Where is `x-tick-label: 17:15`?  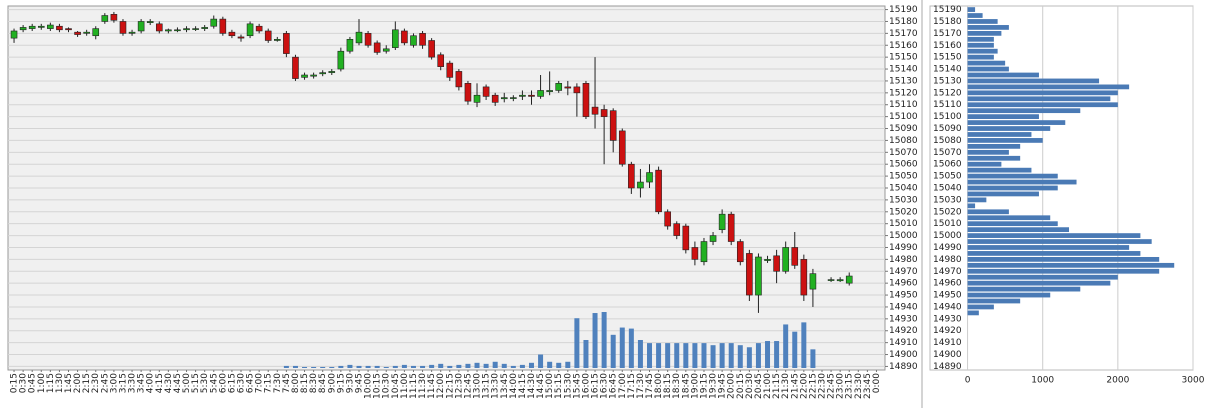 x-tick-label: 17:15 is located at coordinates (632, 386).